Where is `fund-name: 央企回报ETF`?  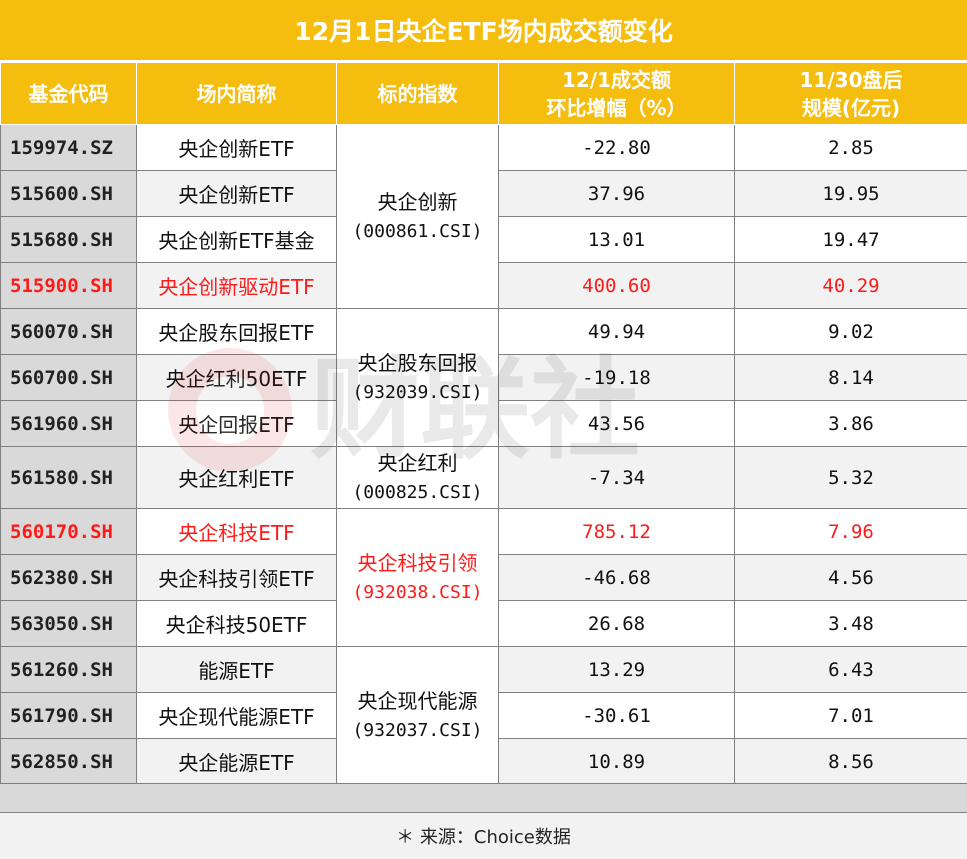 fund-name: 央企回报ETF is located at coordinates (236, 423).